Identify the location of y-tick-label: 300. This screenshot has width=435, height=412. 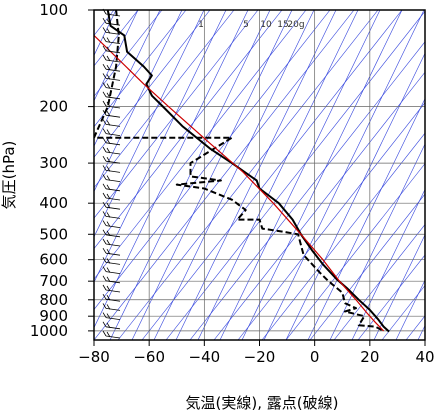
(53, 163).